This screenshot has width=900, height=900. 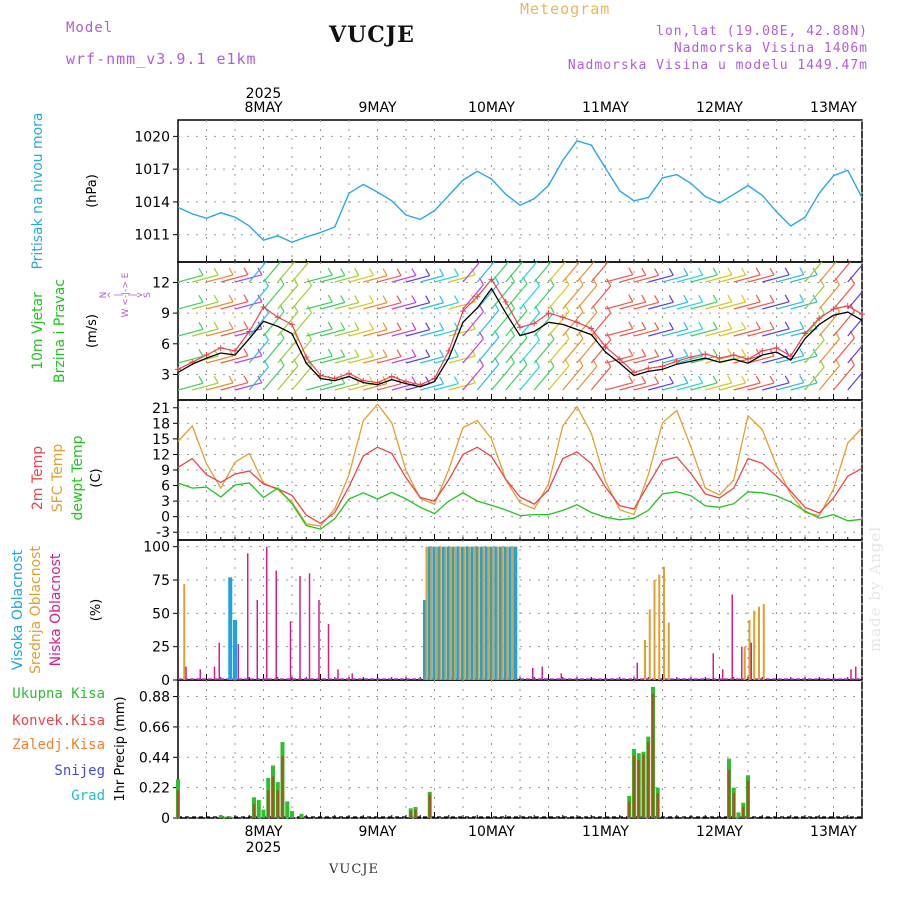 I want to click on day-label-top: 12MAY, so click(x=719, y=108).